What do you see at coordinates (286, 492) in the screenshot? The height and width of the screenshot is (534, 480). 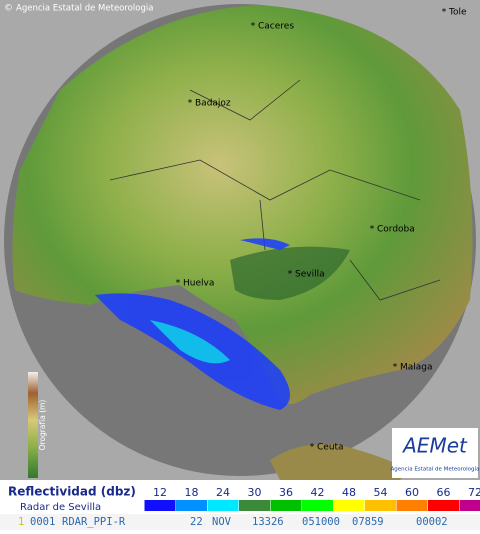 I see `legend-value: 36` at bounding box center [286, 492].